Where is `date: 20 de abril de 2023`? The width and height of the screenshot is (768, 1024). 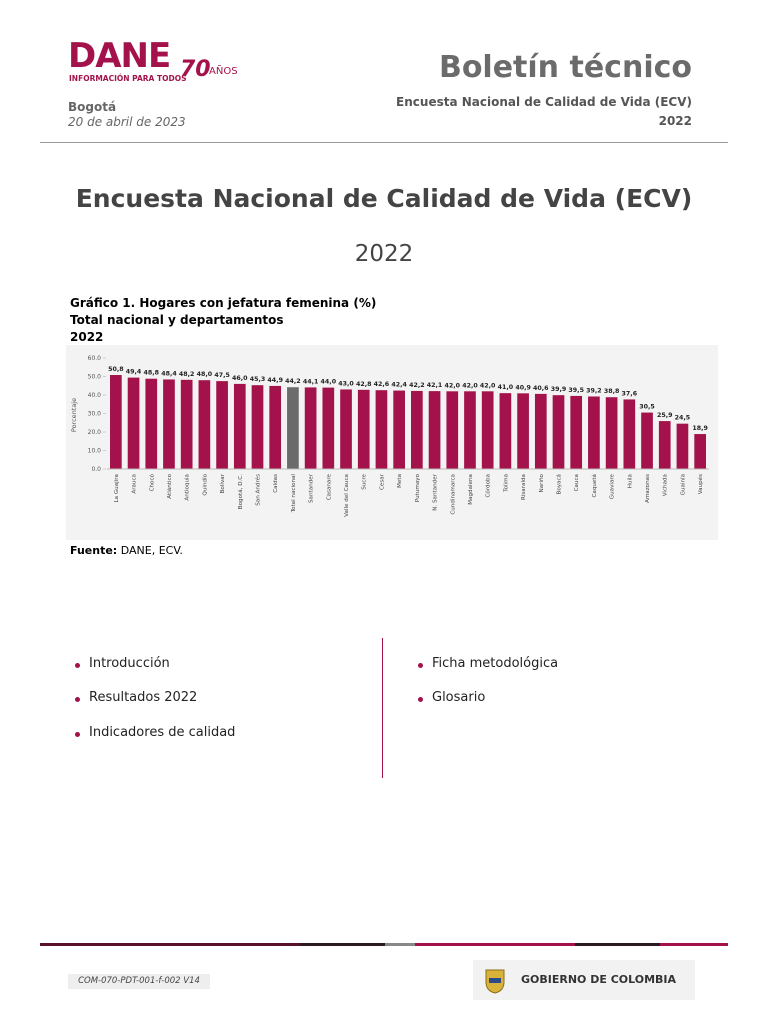 date: 20 de abril de 2023 is located at coordinates (127, 122).